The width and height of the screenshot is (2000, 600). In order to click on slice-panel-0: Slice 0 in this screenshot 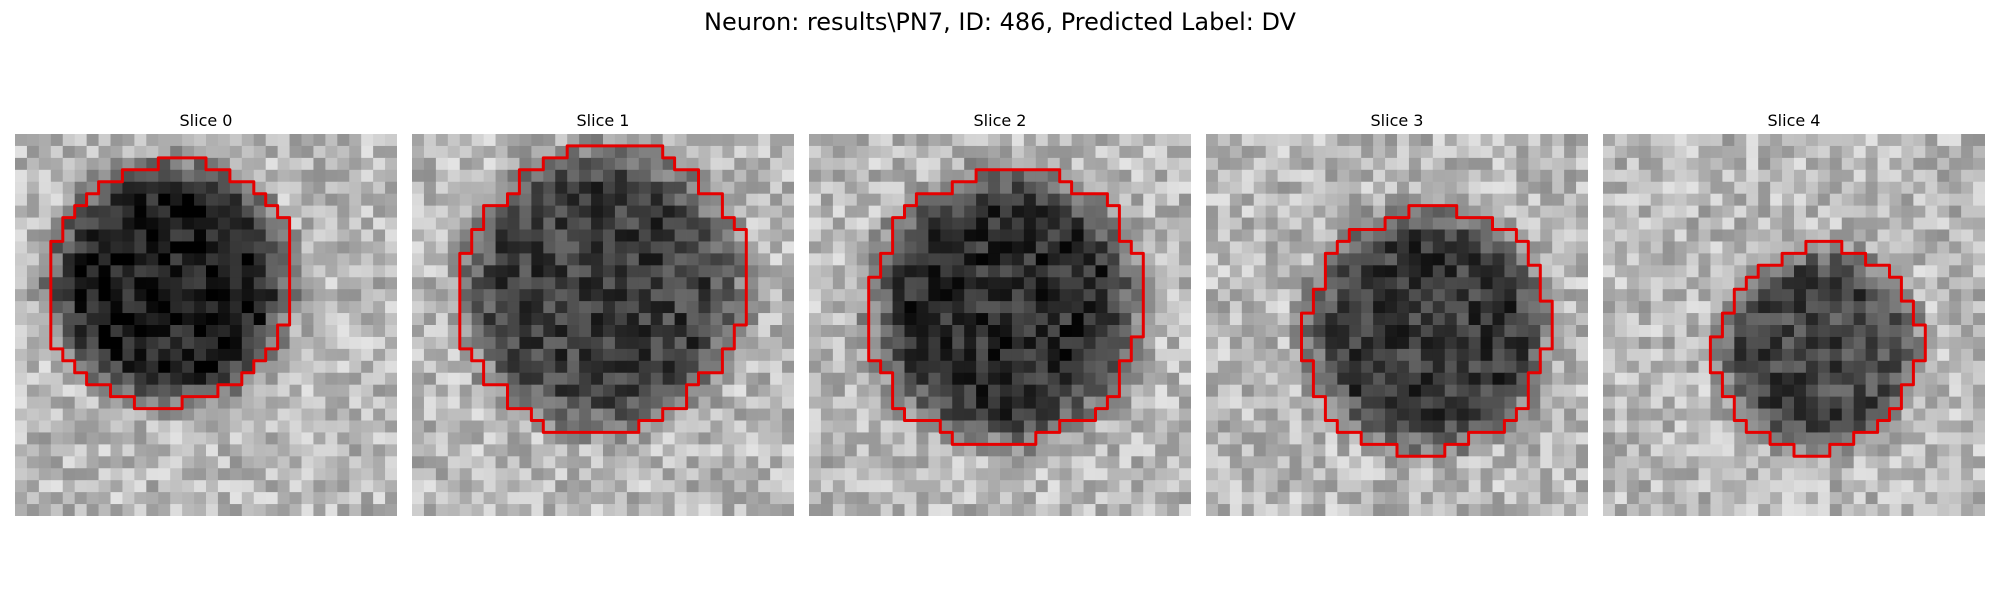, I will do `click(206, 312)`.